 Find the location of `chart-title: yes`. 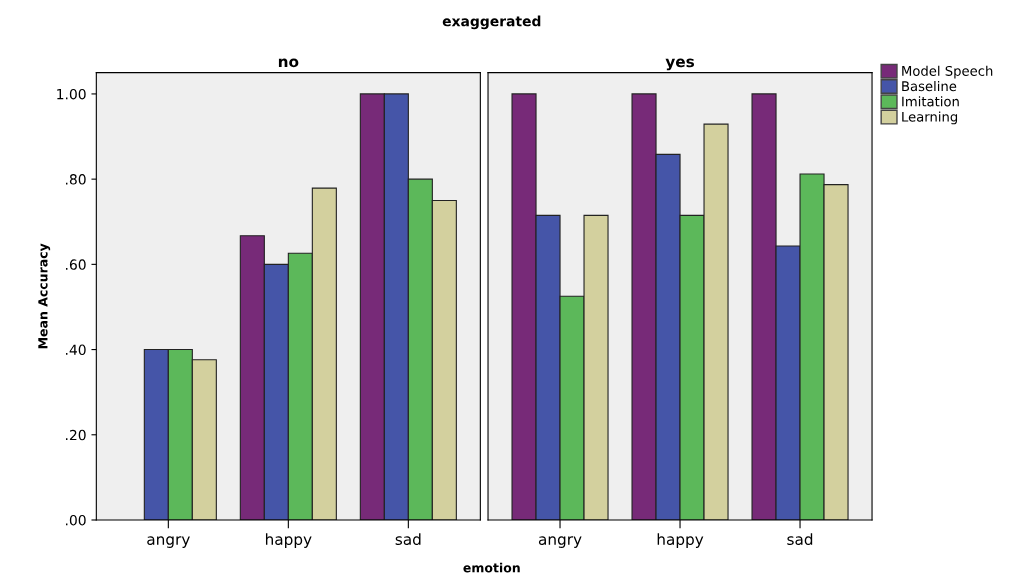

chart-title: yes is located at coordinates (680, 64).